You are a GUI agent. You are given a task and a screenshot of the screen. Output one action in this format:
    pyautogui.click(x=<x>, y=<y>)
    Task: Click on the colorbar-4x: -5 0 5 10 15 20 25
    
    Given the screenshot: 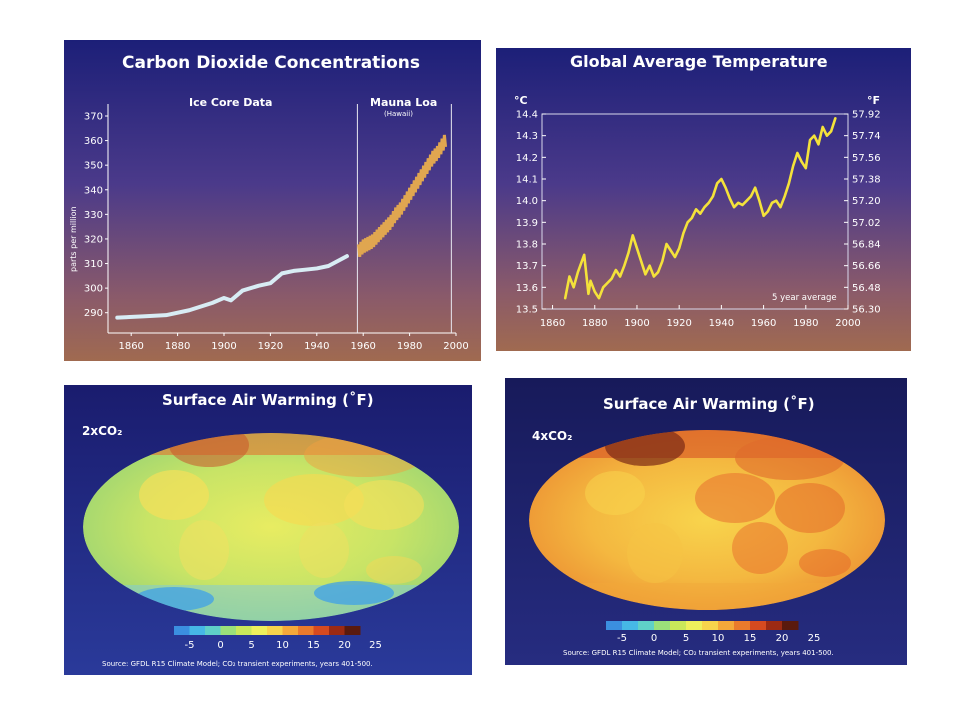 What is the action you would take?
    pyautogui.click(x=713, y=632)
    